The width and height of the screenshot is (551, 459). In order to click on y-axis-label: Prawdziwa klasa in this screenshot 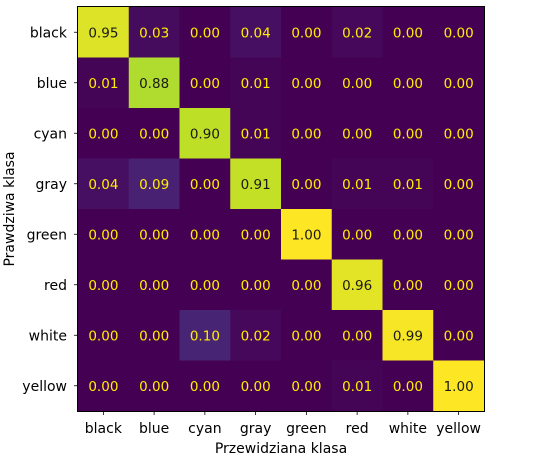, I will do `click(10, 208)`.